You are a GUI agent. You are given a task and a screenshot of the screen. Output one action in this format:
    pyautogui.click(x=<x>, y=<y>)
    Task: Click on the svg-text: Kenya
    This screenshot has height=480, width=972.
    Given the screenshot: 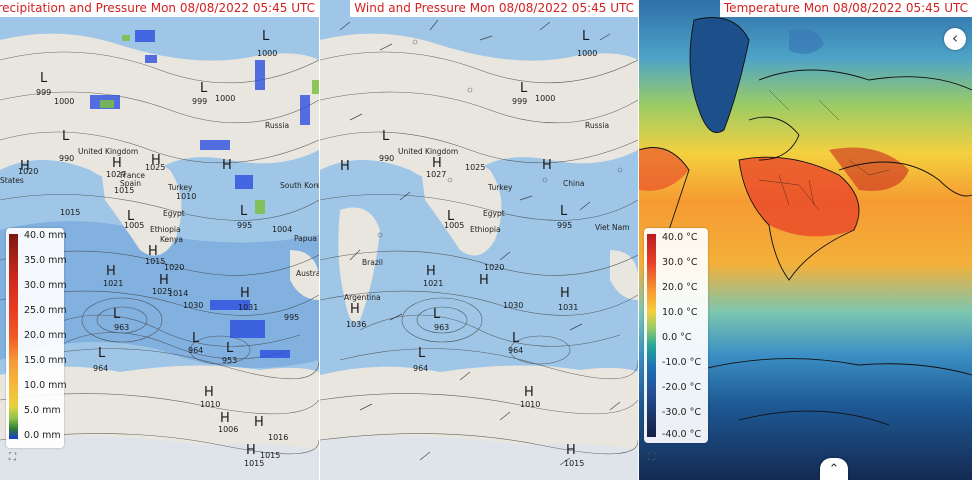 What is the action you would take?
    pyautogui.click(x=171, y=239)
    